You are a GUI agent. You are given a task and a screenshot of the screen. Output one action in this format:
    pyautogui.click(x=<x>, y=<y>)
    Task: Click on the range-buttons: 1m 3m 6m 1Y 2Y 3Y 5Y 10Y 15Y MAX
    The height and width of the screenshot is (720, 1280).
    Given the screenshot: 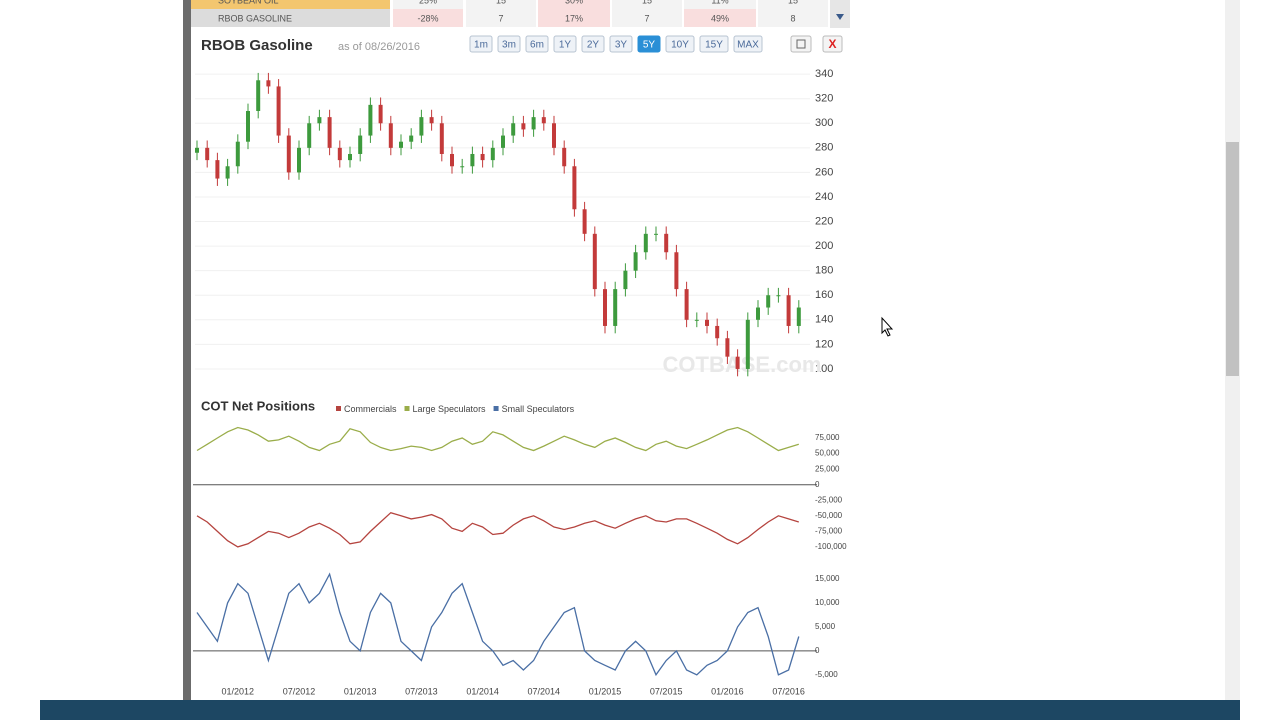 What is the action you would take?
    pyautogui.click(x=616, y=44)
    